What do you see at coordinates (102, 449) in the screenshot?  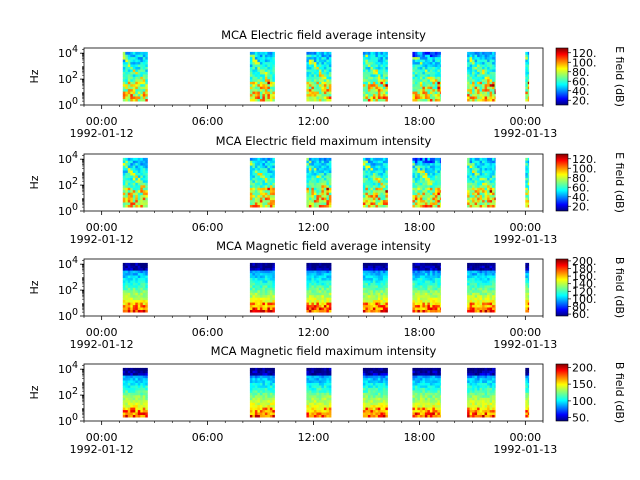 I see `panel-4-date-label-0: 1992-01-12` at bounding box center [102, 449].